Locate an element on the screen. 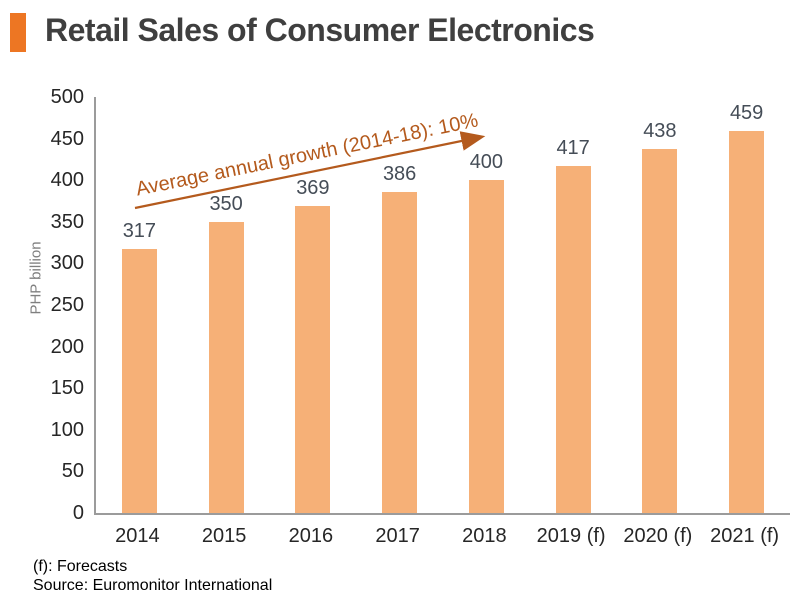 The image size is (800, 604). y-tick-400: 400 is located at coordinates (67, 180).